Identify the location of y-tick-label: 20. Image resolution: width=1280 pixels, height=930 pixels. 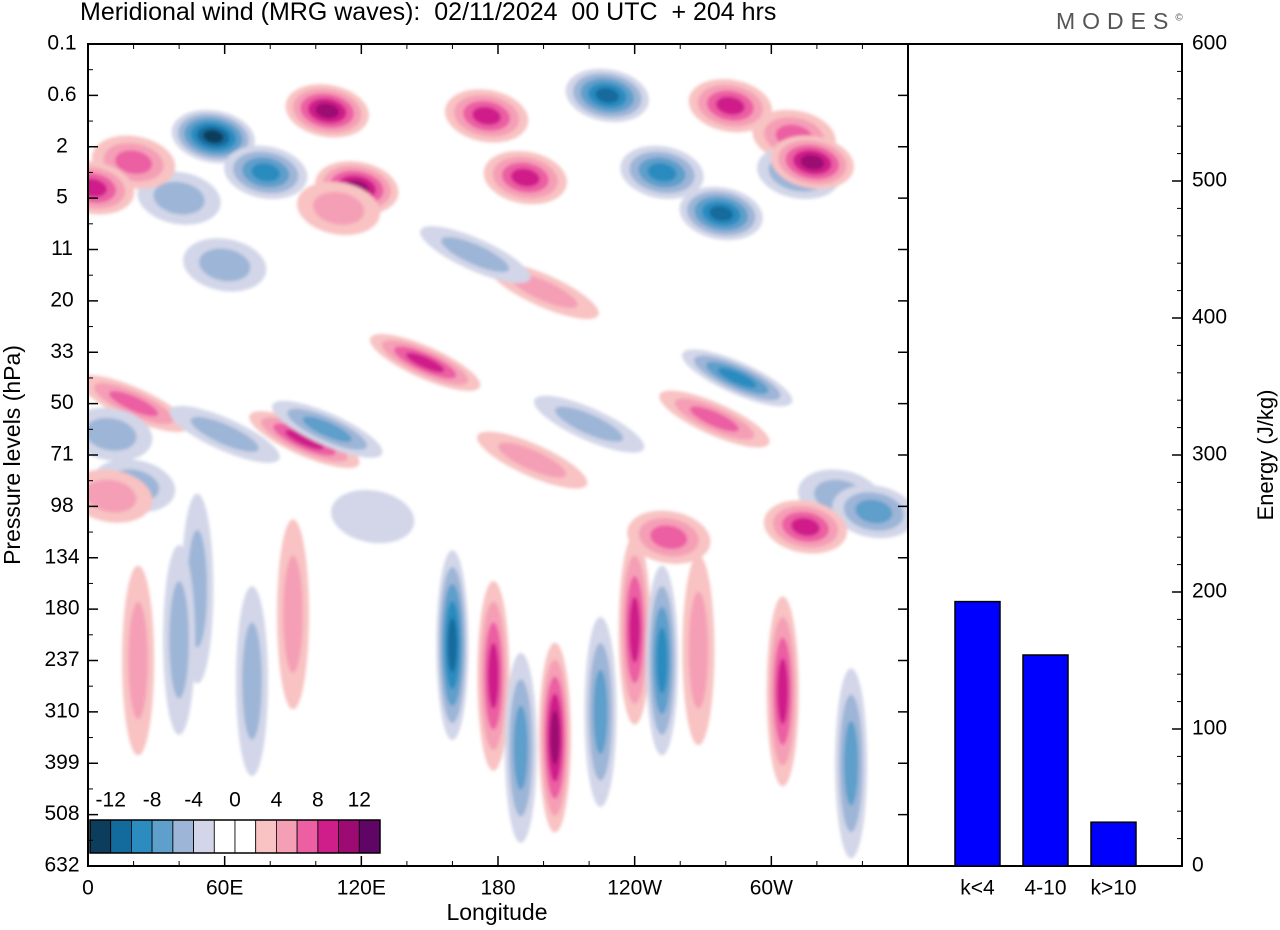
(61, 299).